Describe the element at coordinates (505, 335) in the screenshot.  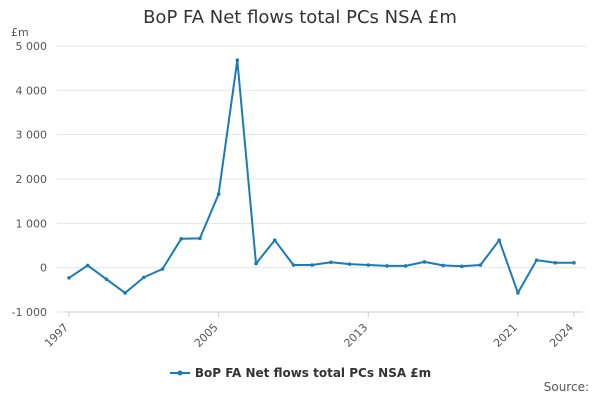
I see `x-tick-label: 2021` at that location.